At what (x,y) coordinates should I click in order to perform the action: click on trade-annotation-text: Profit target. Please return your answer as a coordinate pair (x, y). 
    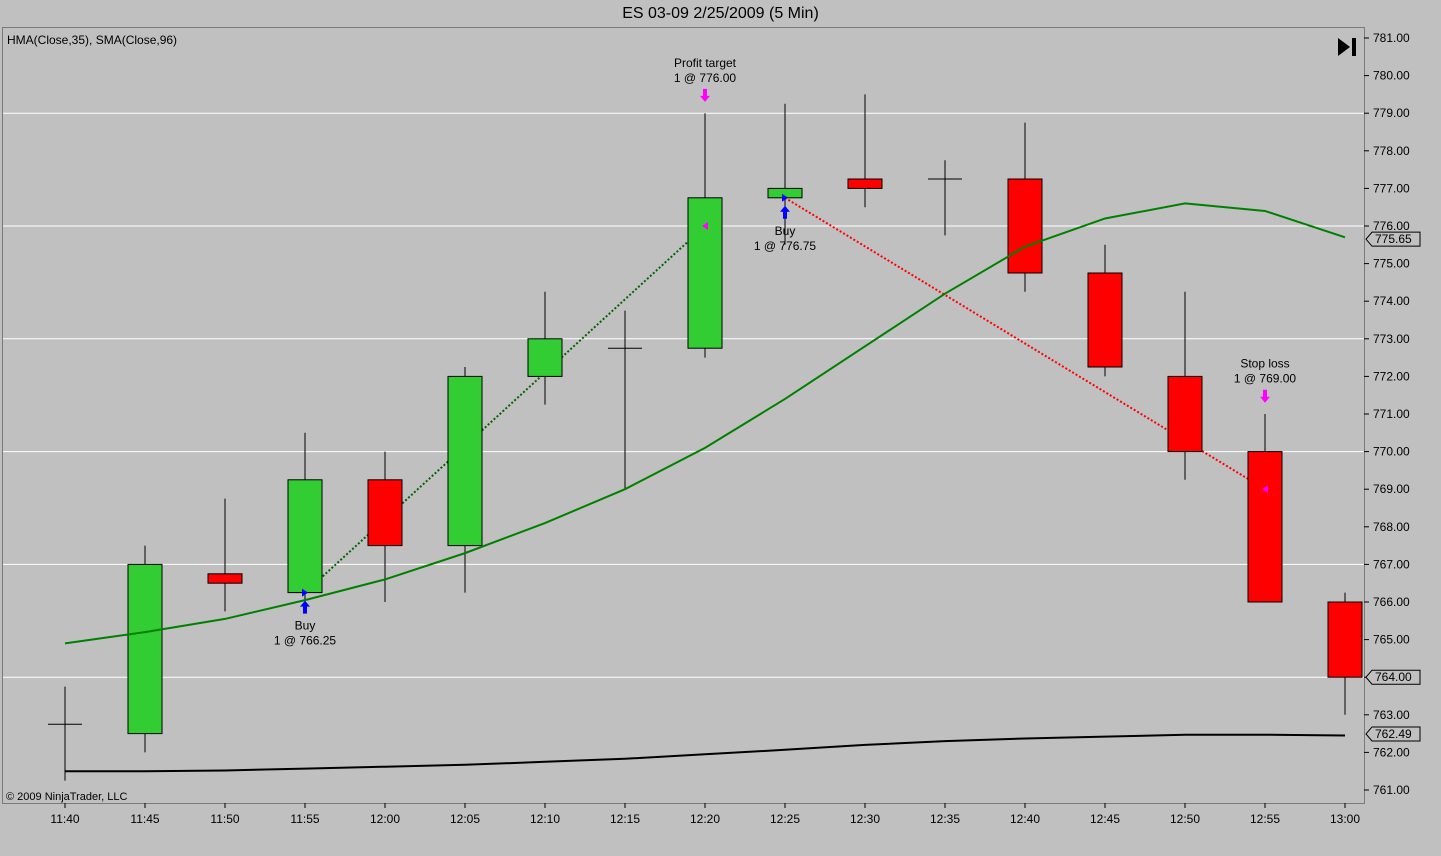
    Looking at the image, I should click on (705, 63).